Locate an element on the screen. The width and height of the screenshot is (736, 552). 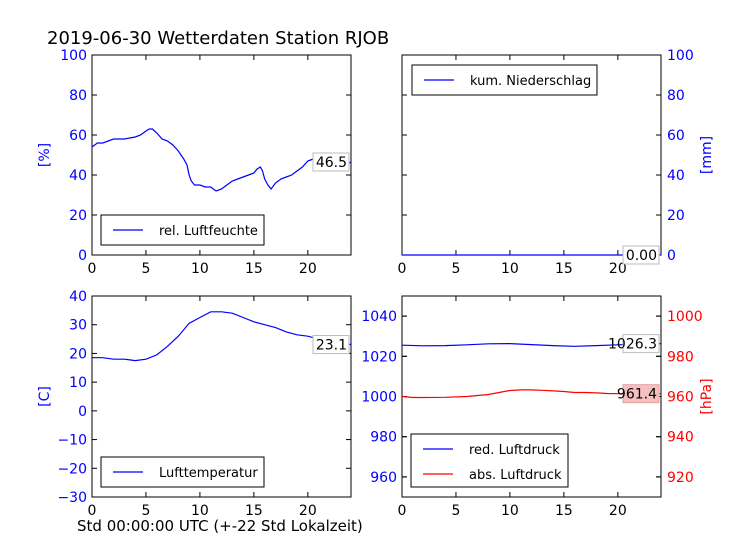
y-tick-label: 60 is located at coordinates (78, 136).